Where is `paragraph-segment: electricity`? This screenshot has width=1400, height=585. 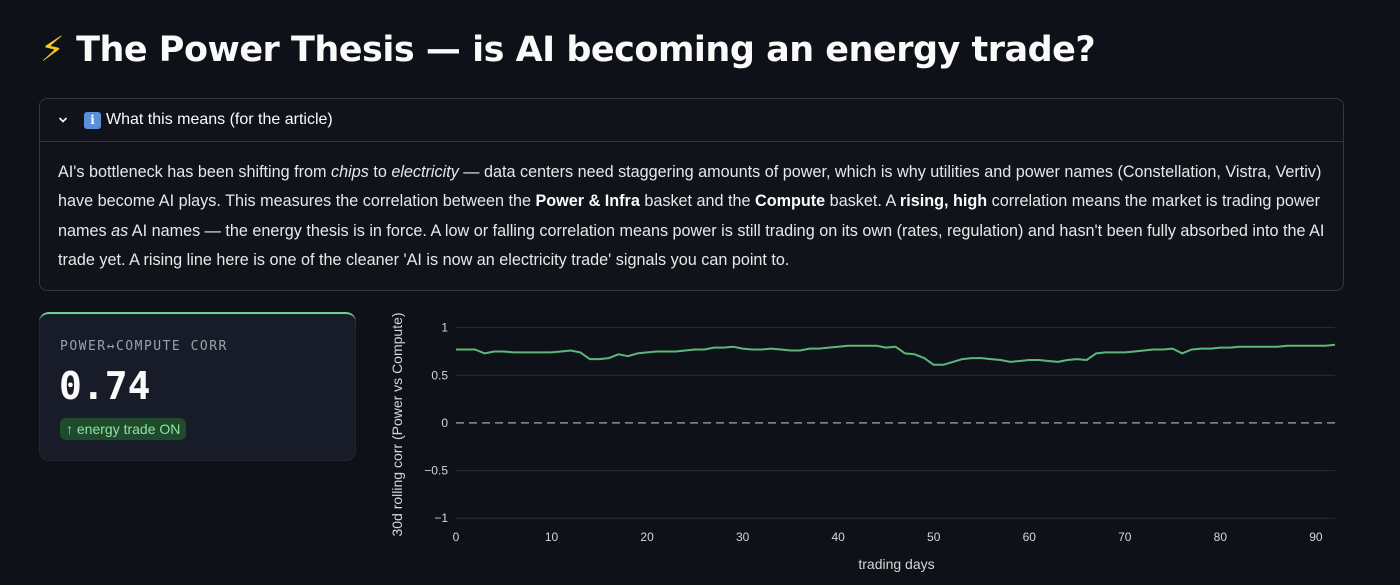 paragraph-segment: electricity is located at coordinates (425, 172).